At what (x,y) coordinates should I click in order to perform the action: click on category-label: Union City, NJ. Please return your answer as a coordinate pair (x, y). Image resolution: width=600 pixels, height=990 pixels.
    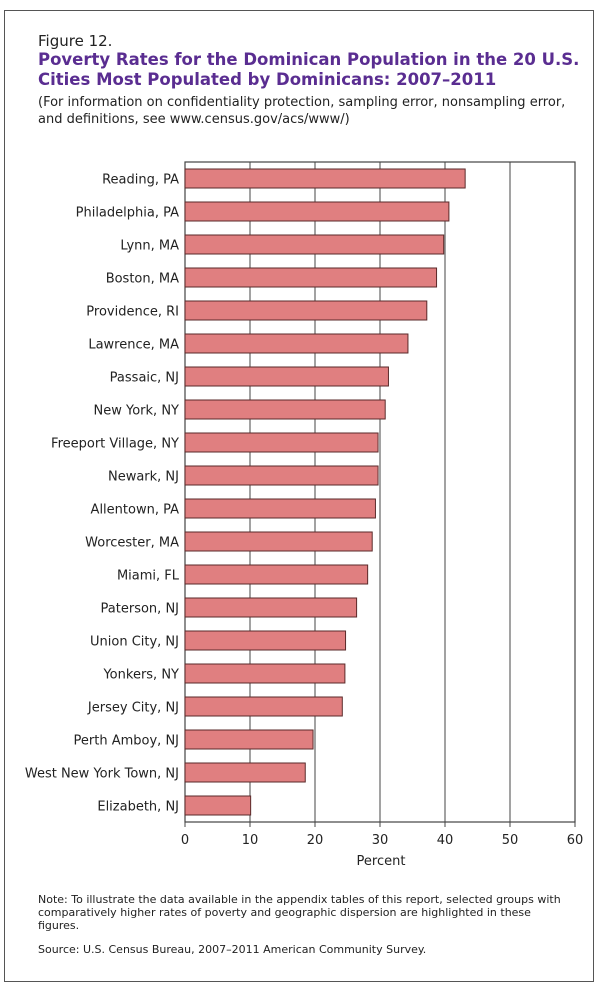
    Looking at the image, I should click on (134, 642).